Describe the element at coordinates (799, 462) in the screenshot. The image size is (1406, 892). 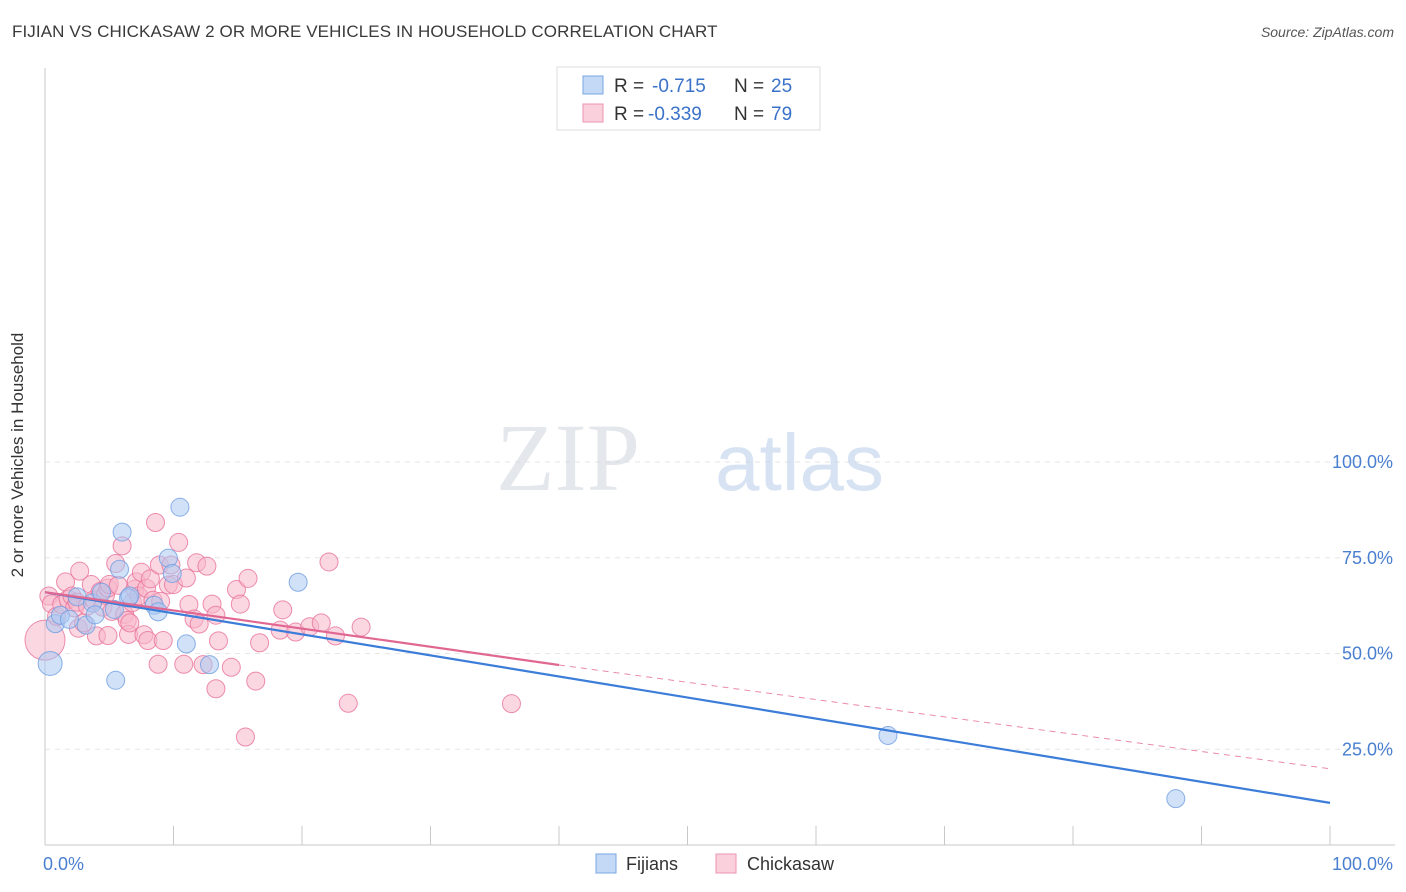
I see `watermark-atlas: atlas` at that location.